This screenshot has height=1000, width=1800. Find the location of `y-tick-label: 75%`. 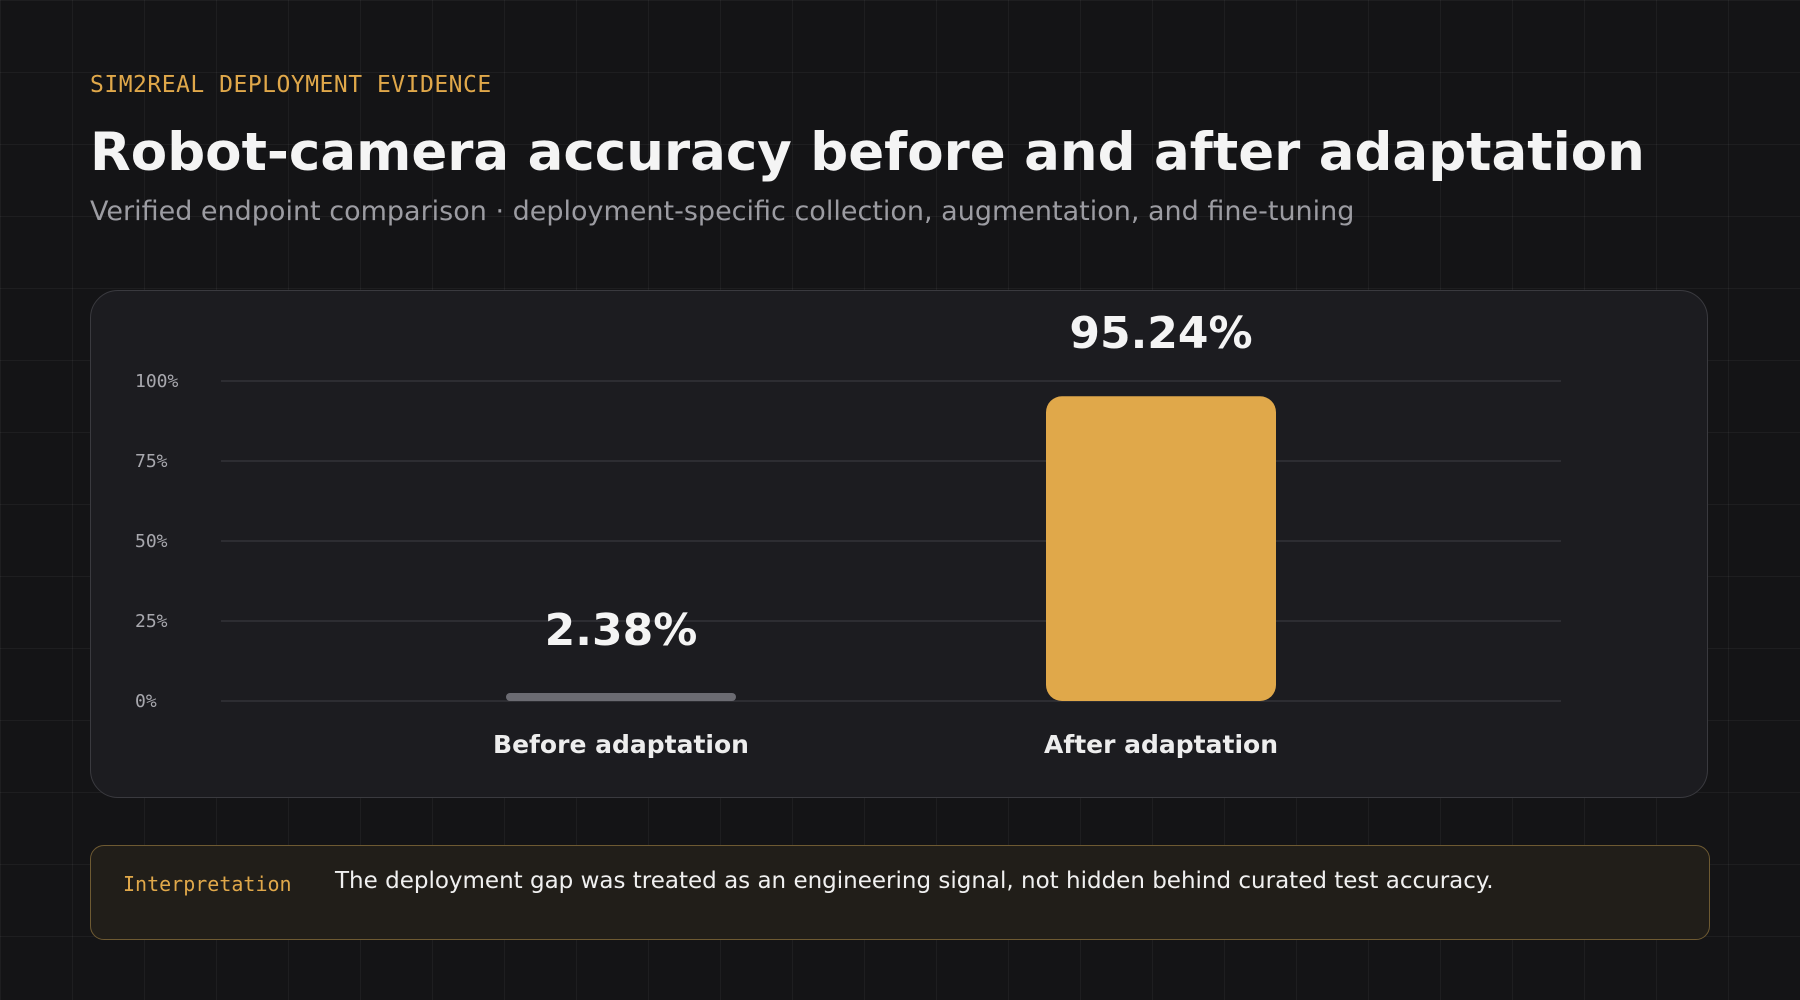

y-tick-label: 75% is located at coordinates (151, 461).